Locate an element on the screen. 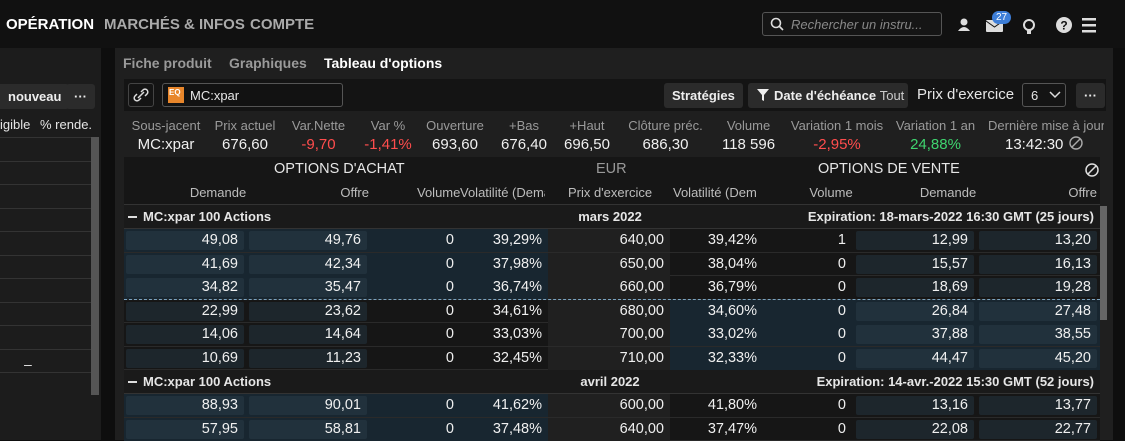 The width and height of the screenshot is (1125, 441). cell: 10,69 is located at coordinates (182, 358).